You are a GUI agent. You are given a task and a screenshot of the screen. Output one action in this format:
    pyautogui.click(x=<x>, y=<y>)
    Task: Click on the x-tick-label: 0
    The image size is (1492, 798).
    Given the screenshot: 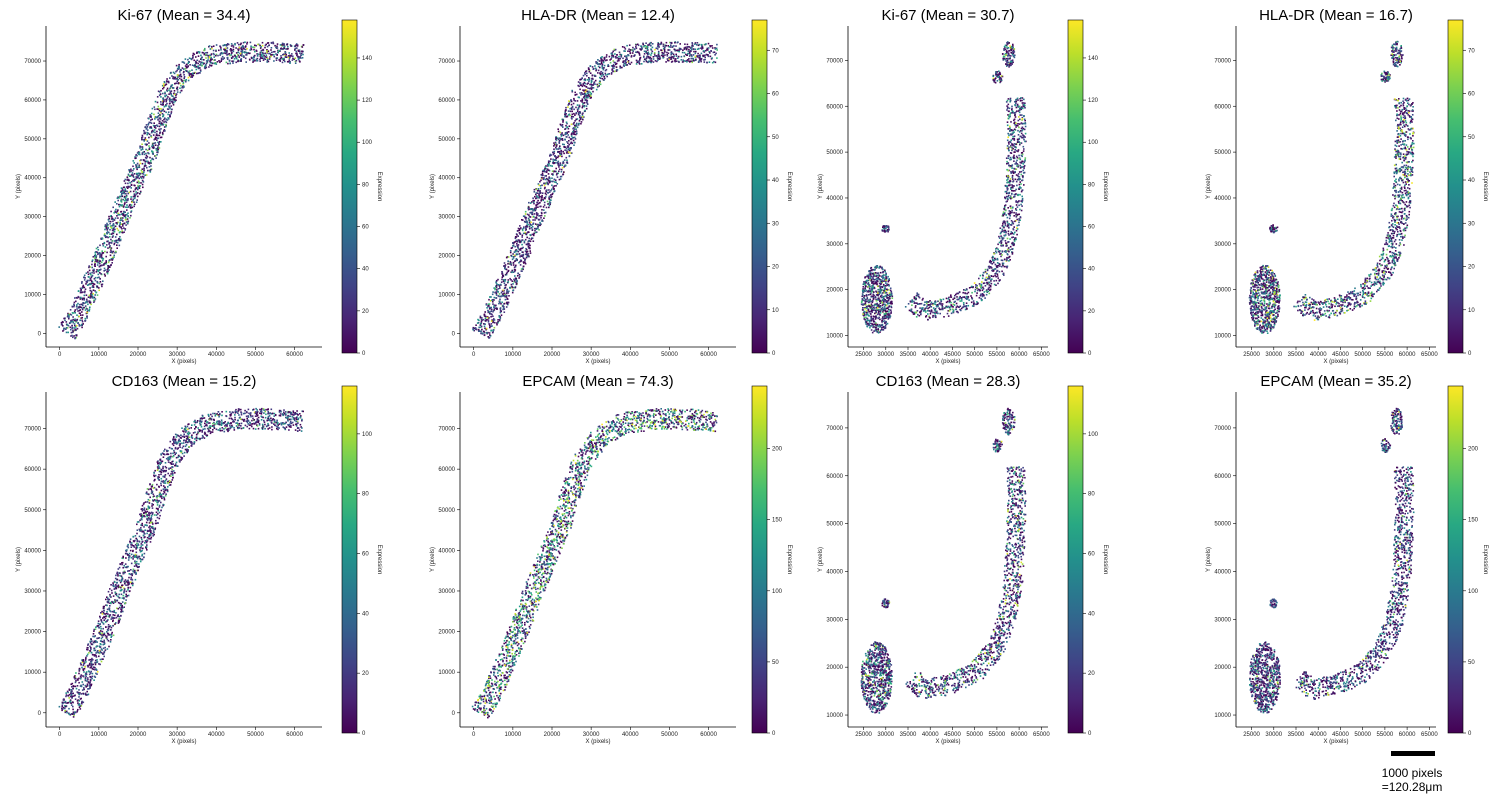 What is the action you would take?
    pyautogui.click(x=474, y=355)
    